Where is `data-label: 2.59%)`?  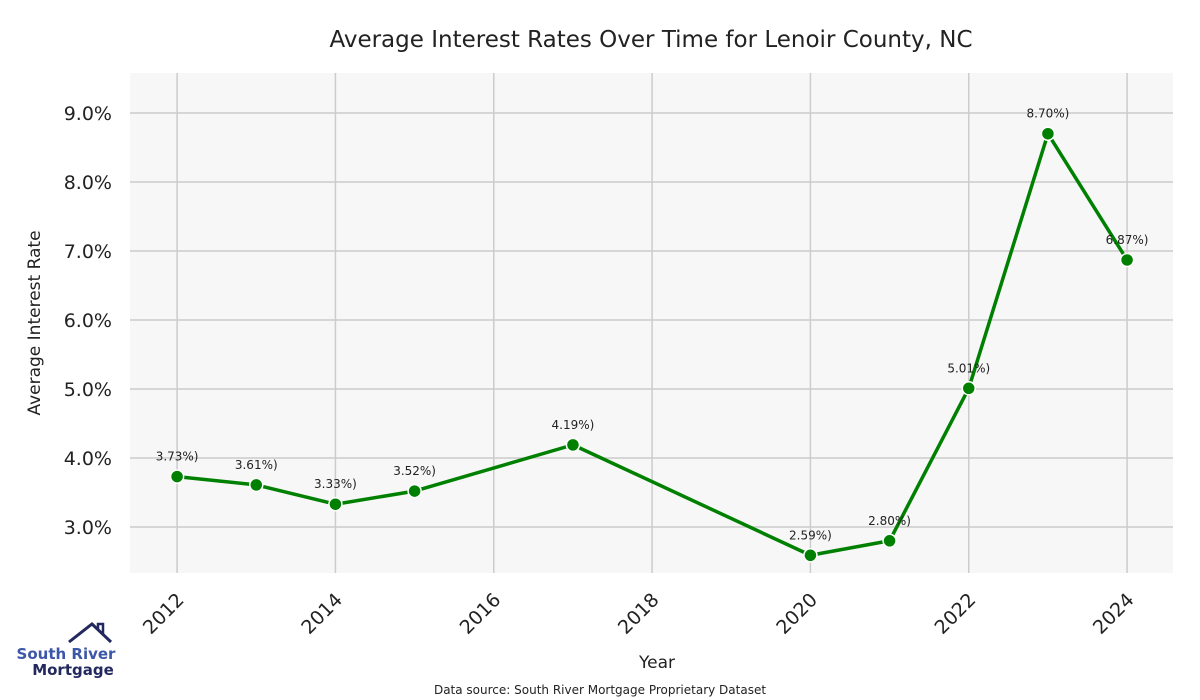
data-label: 2.59%) is located at coordinates (810, 535).